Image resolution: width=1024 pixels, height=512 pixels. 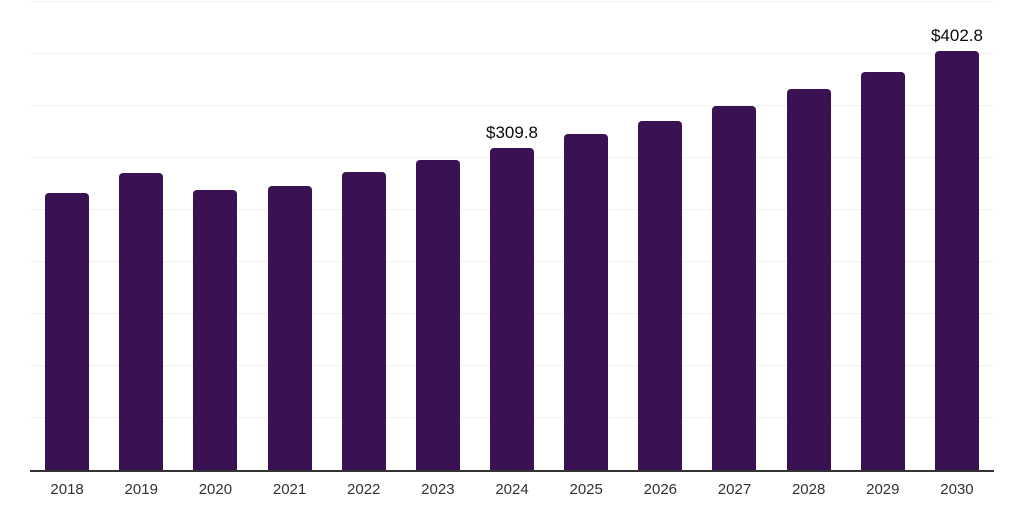 I want to click on x-tick-label: 2027, so click(x=734, y=489).